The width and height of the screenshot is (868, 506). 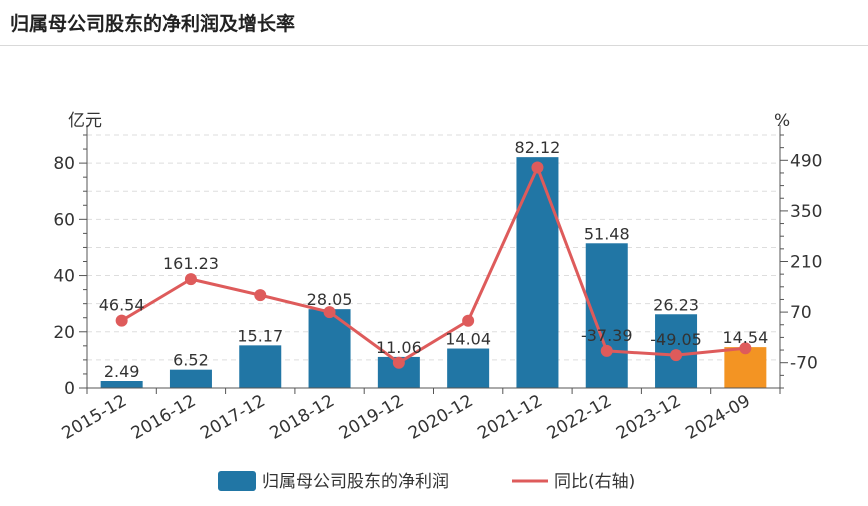 What do you see at coordinates (607, 335) in the screenshot?
I see `growth-value-label: -37.39` at bounding box center [607, 335].